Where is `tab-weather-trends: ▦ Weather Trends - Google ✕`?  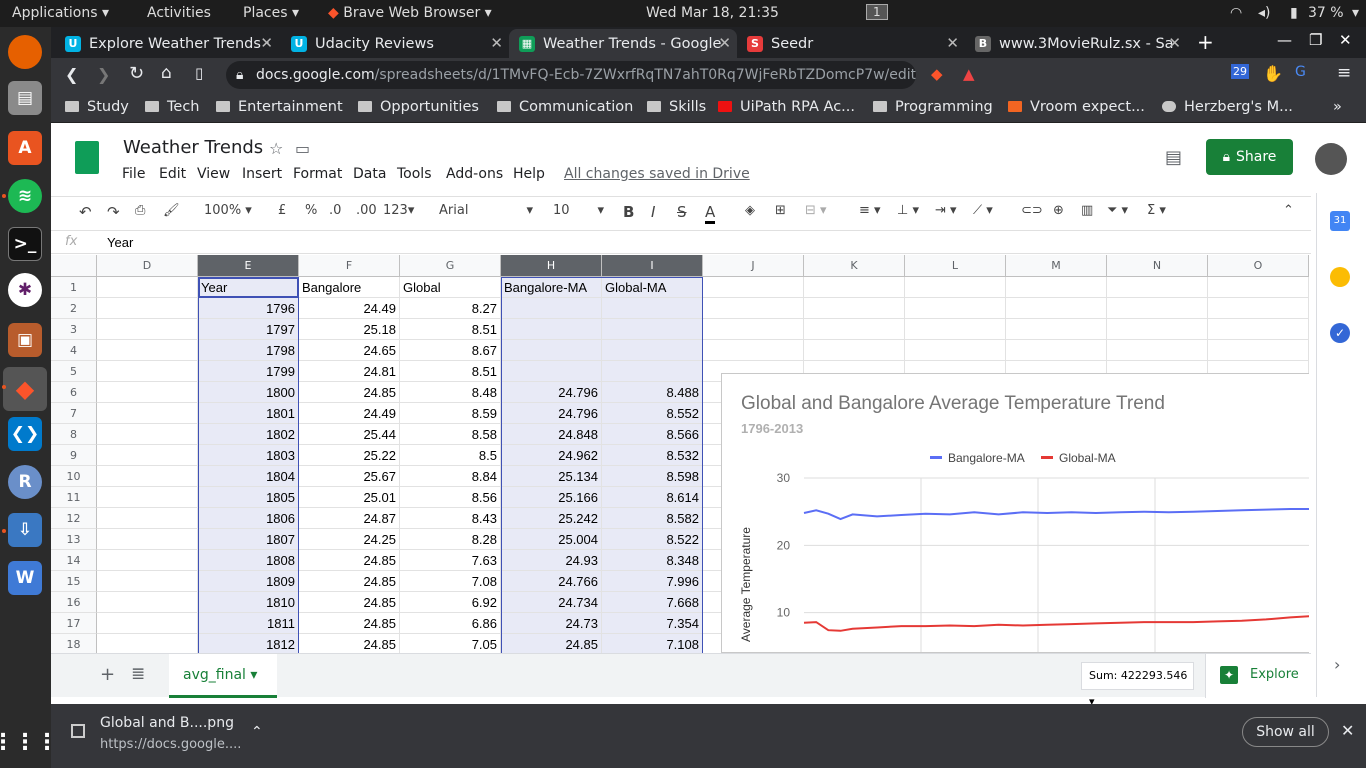
tab-weather-trends: ▦ Weather Trends - Google ✕ is located at coordinates (623, 43).